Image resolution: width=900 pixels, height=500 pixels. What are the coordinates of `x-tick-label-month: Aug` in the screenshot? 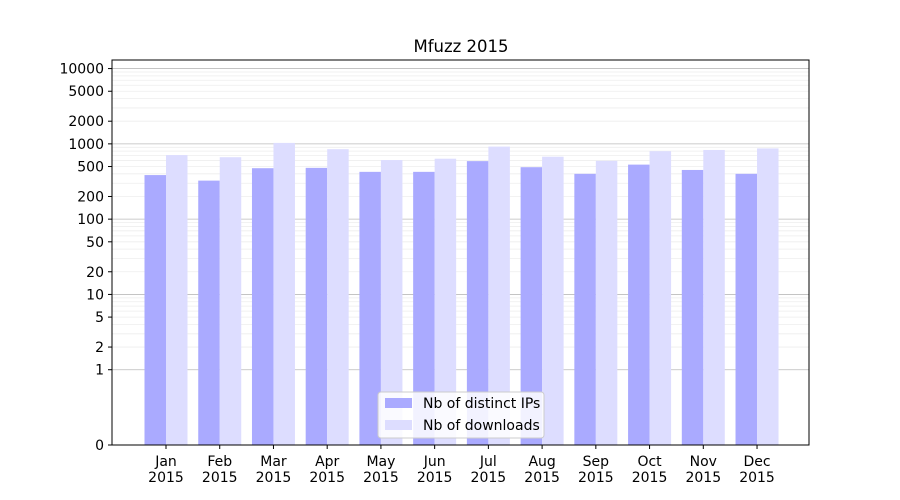 It's located at (541, 462).